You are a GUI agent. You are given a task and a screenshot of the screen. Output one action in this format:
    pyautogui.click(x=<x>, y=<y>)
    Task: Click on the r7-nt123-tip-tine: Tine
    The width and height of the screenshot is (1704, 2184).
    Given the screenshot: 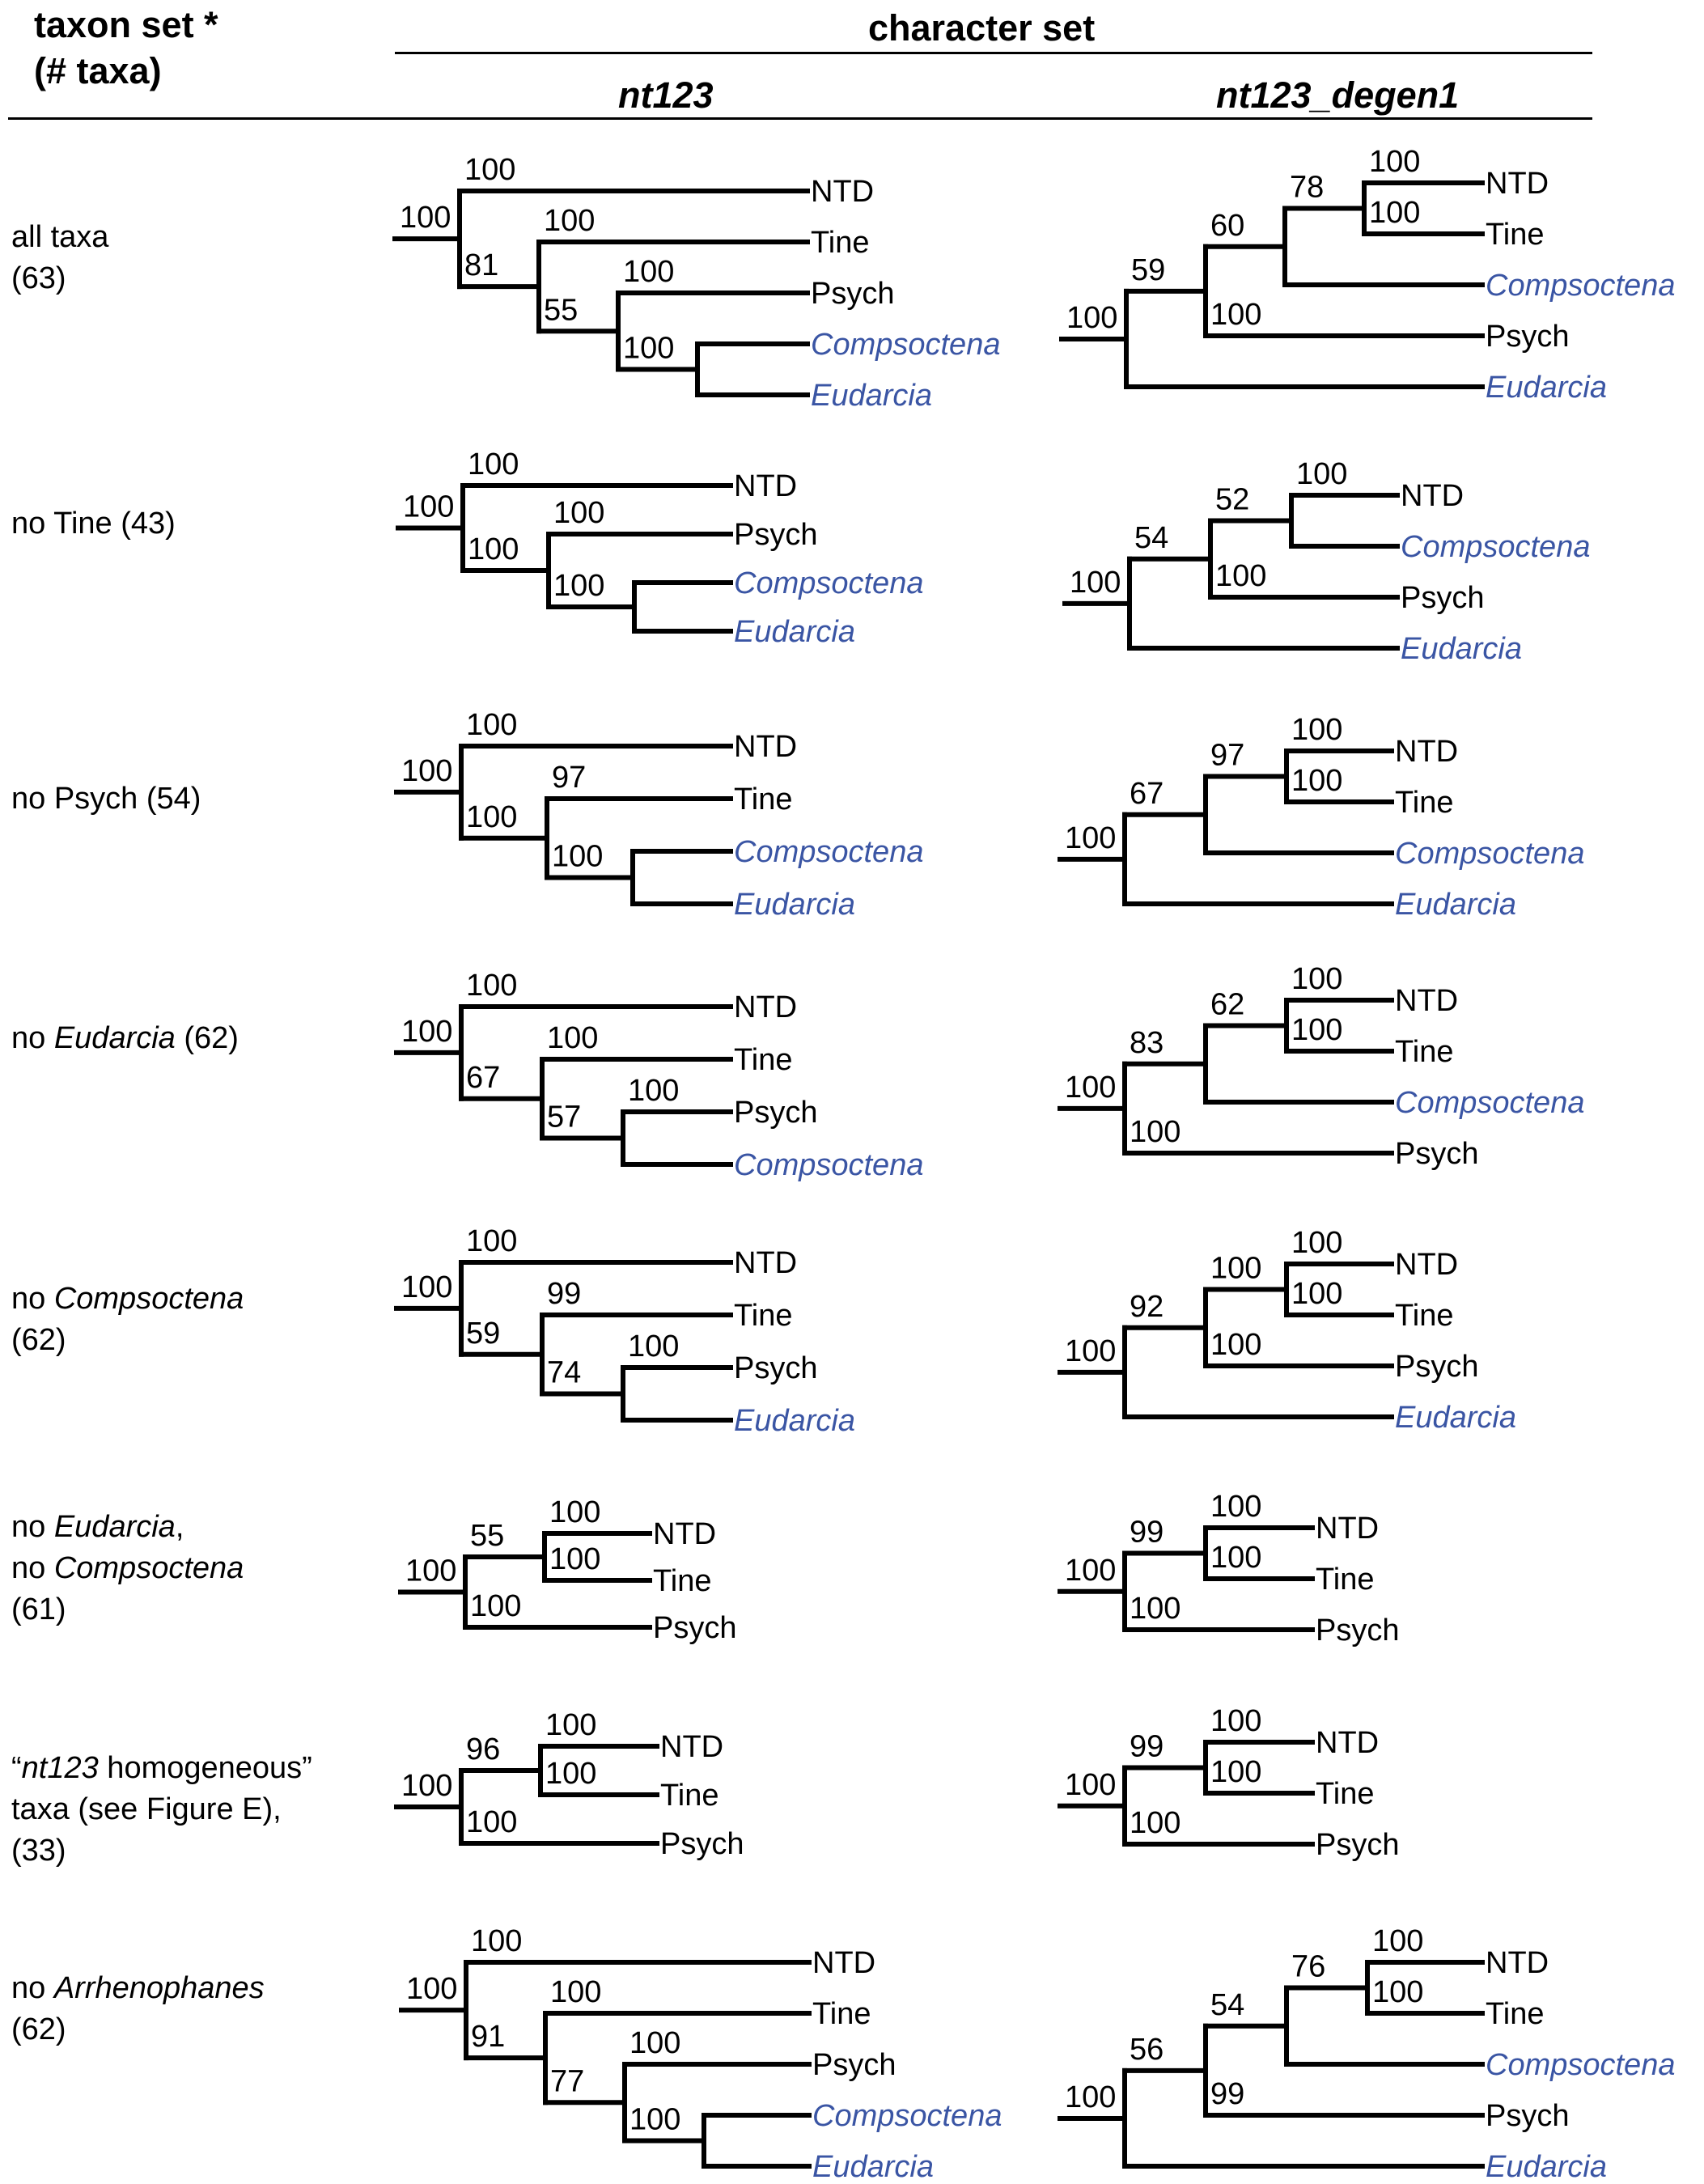 What is the action you would take?
    pyautogui.click(x=689, y=1796)
    